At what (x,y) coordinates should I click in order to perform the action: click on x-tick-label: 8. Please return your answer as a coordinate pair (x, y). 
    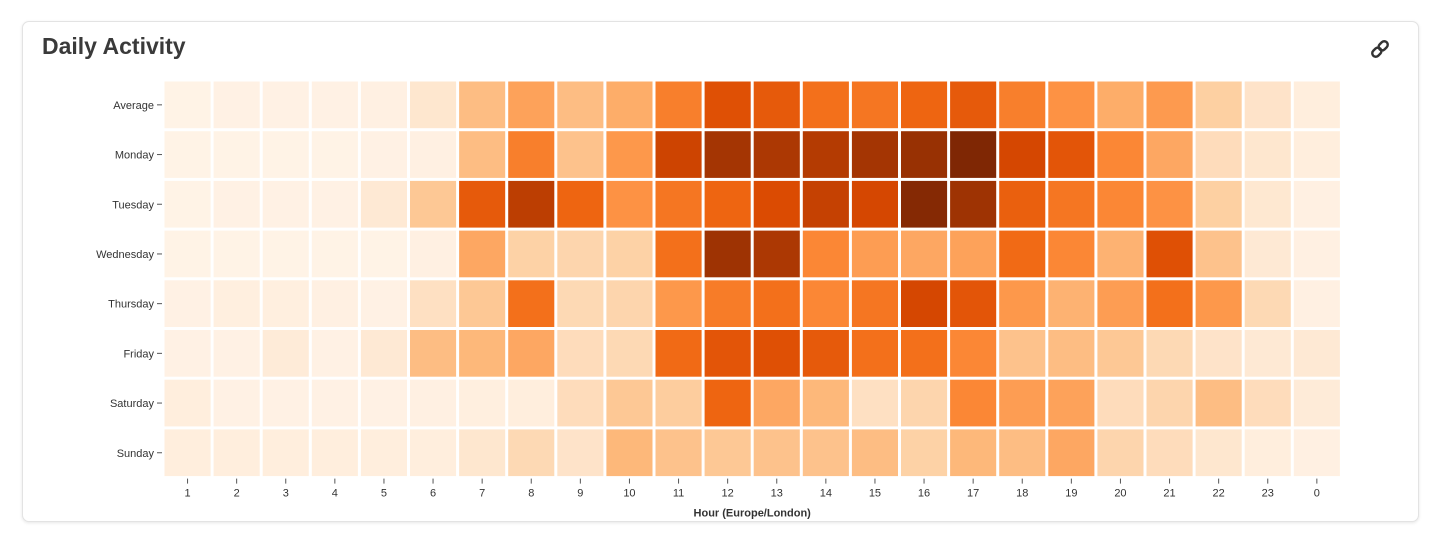
    Looking at the image, I should click on (531, 494).